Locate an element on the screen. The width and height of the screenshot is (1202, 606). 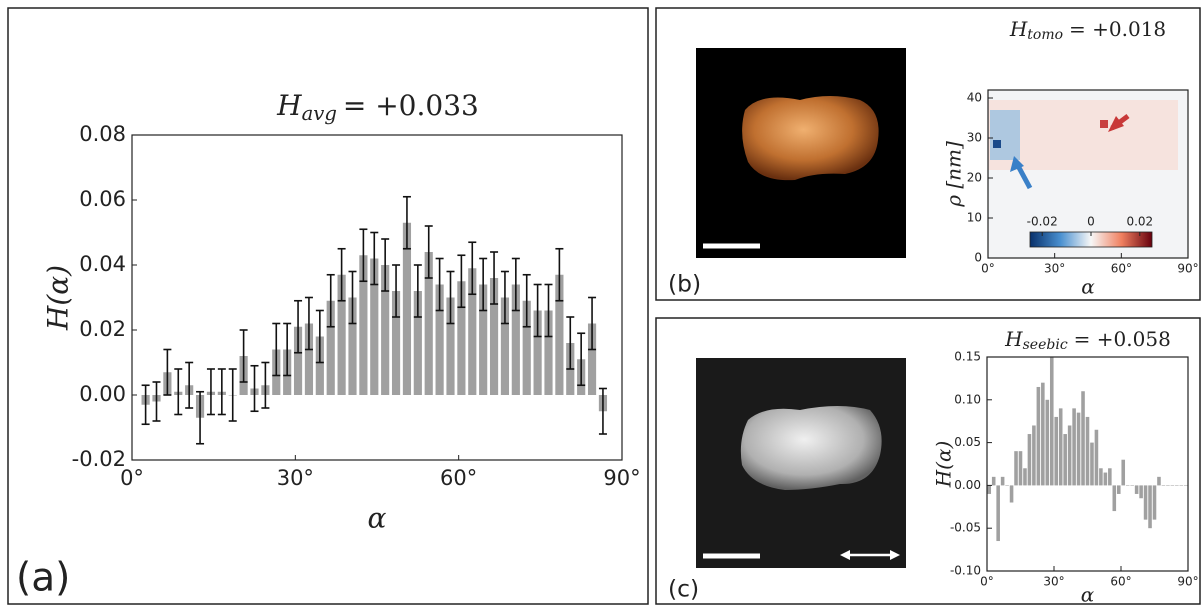
y-tick-label: 10 is located at coordinates (974, 218).